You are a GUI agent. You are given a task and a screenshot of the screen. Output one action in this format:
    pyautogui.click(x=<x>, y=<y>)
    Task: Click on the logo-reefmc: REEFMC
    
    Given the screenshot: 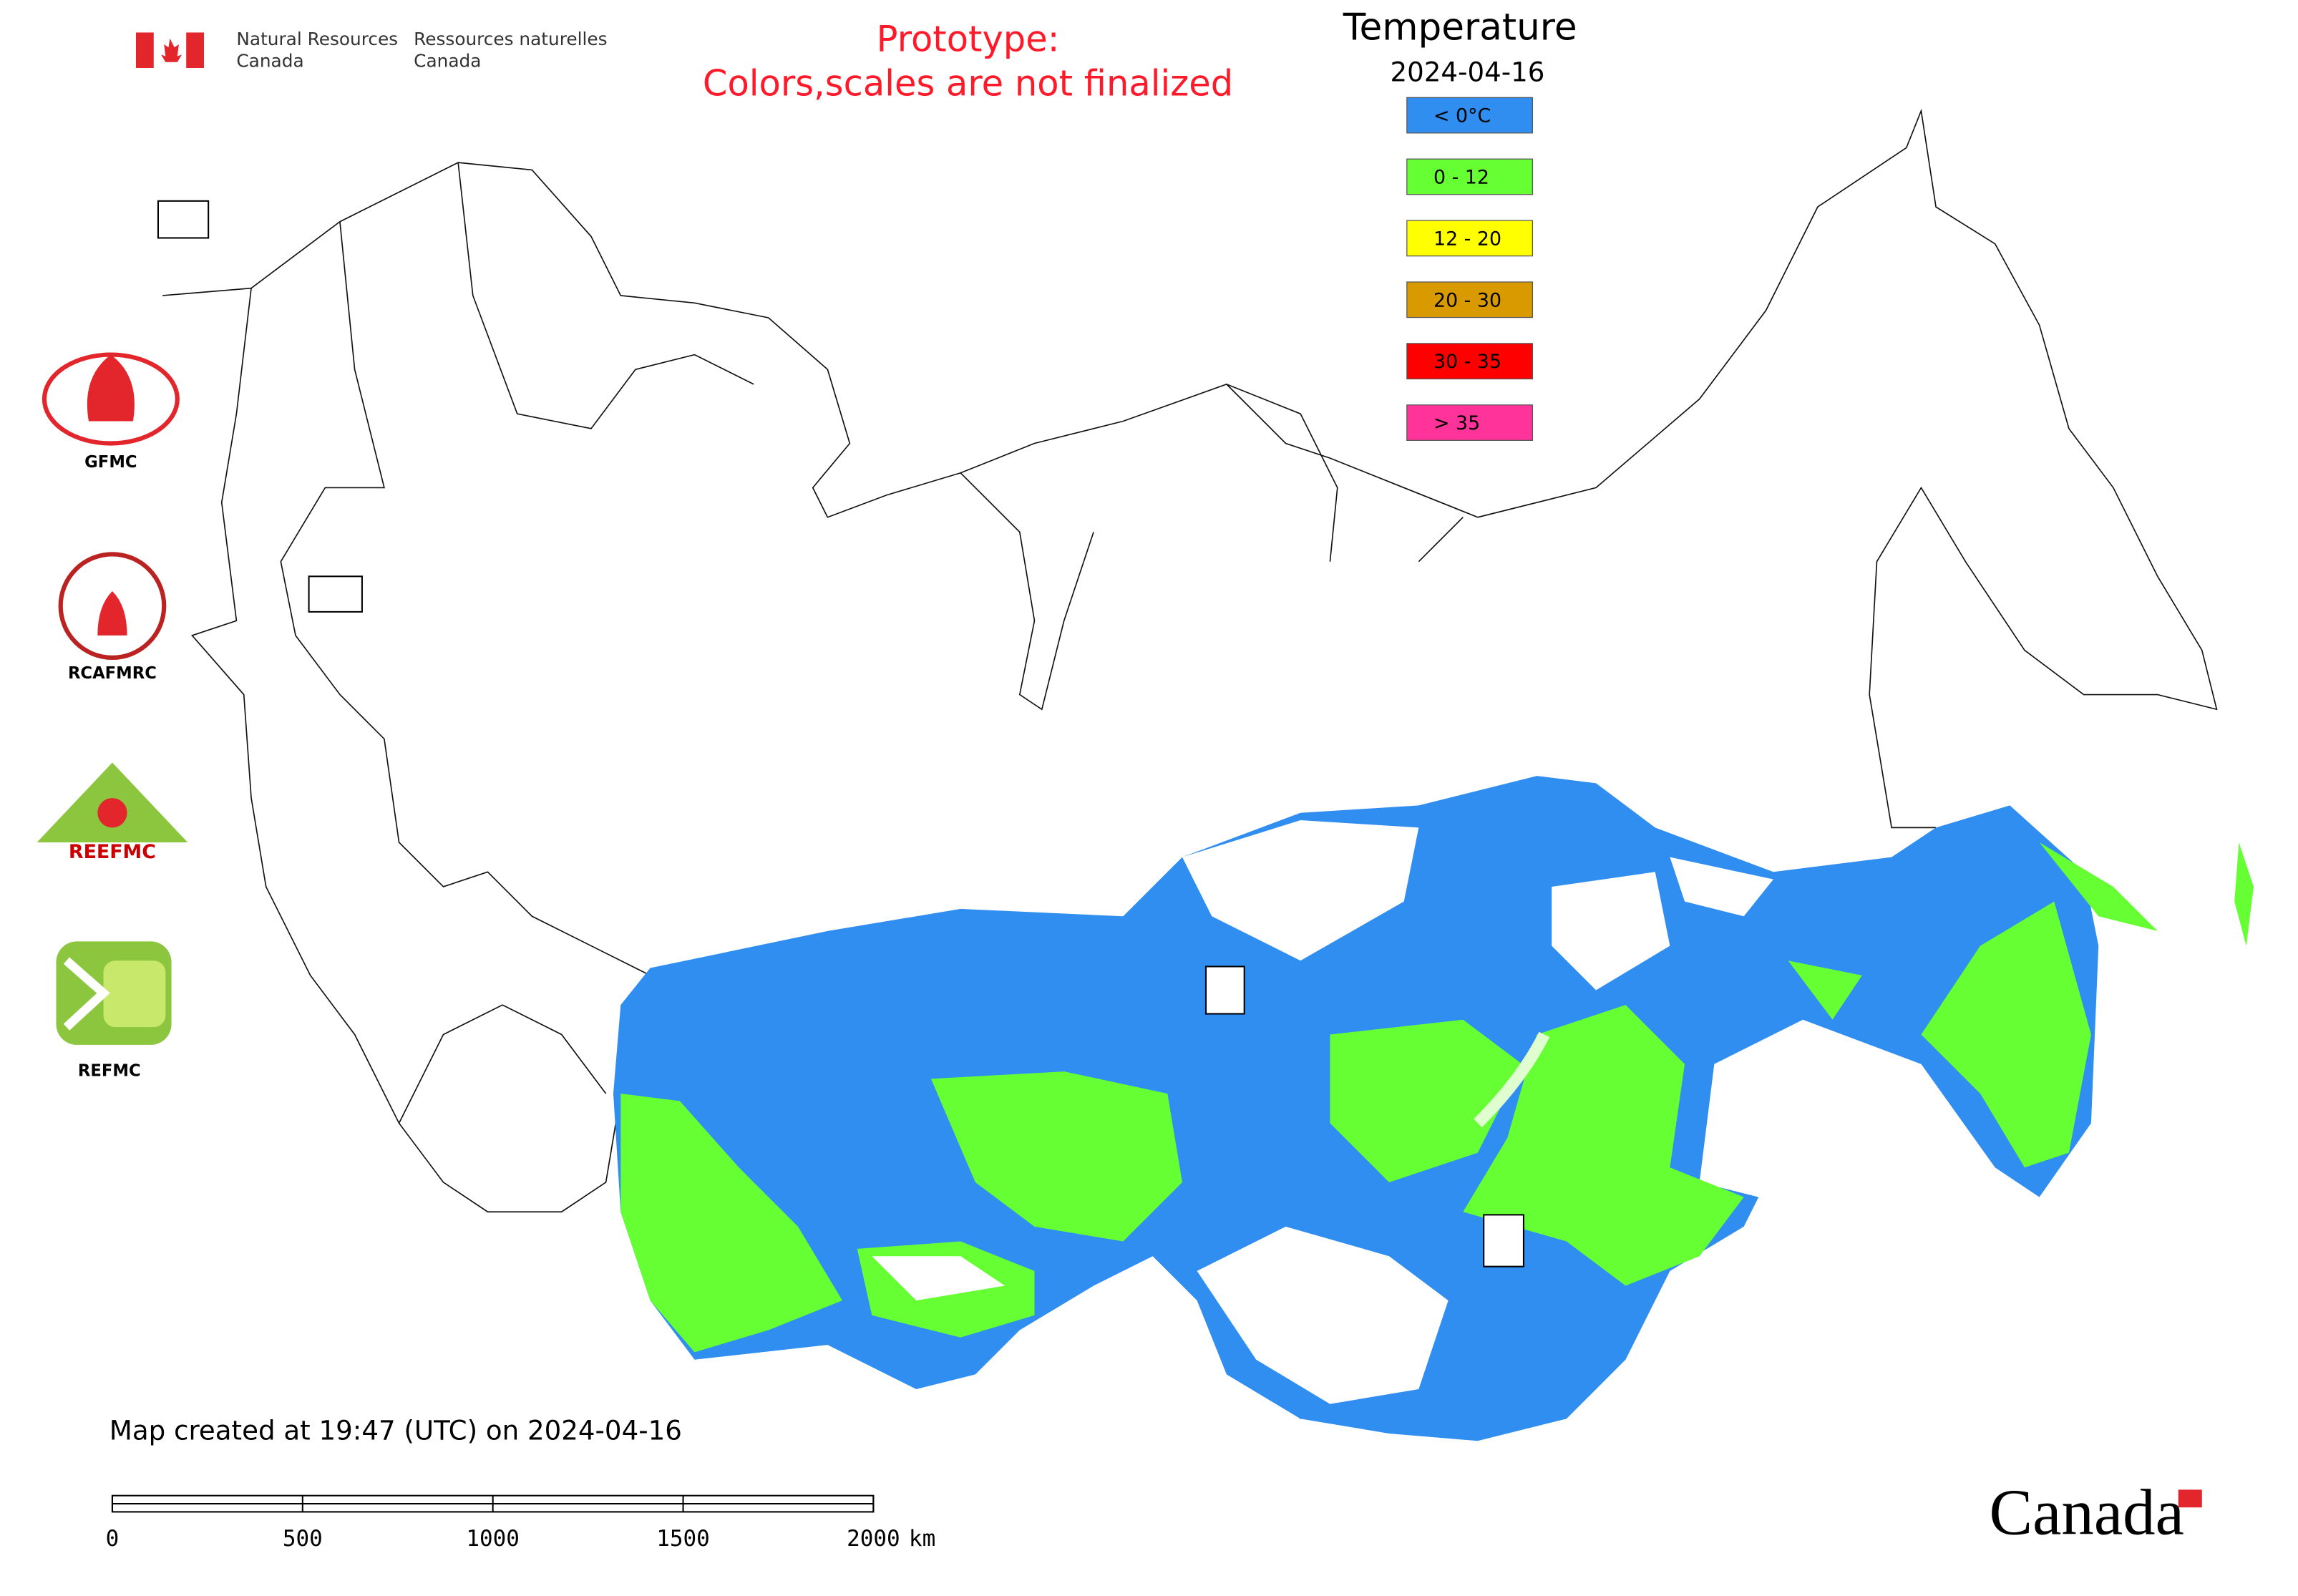 What is the action you would take?
    pyautogui.click(x=112, y=813)
    